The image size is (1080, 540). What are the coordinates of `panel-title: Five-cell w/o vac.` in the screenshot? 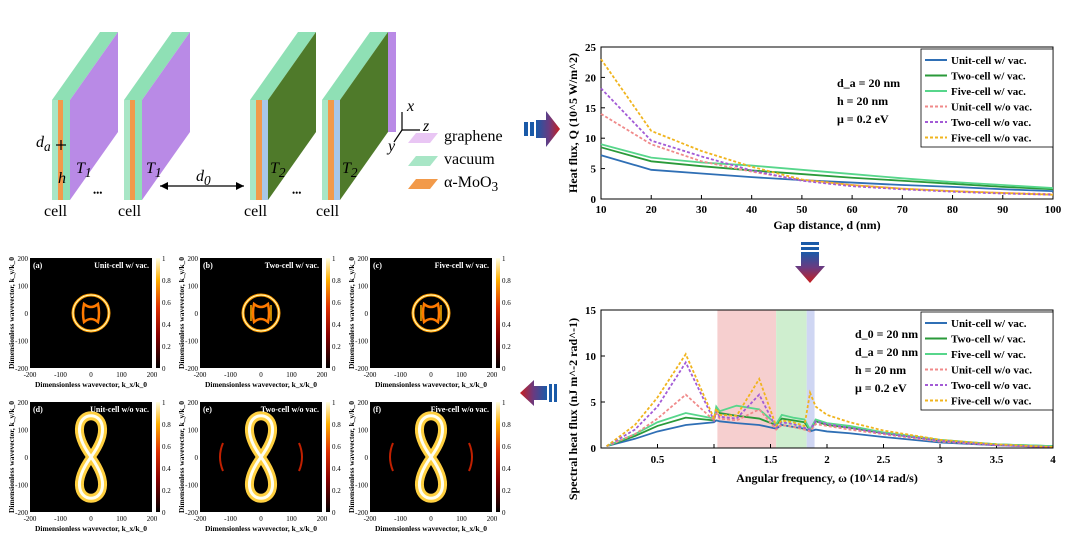 It's located at (460, 409).